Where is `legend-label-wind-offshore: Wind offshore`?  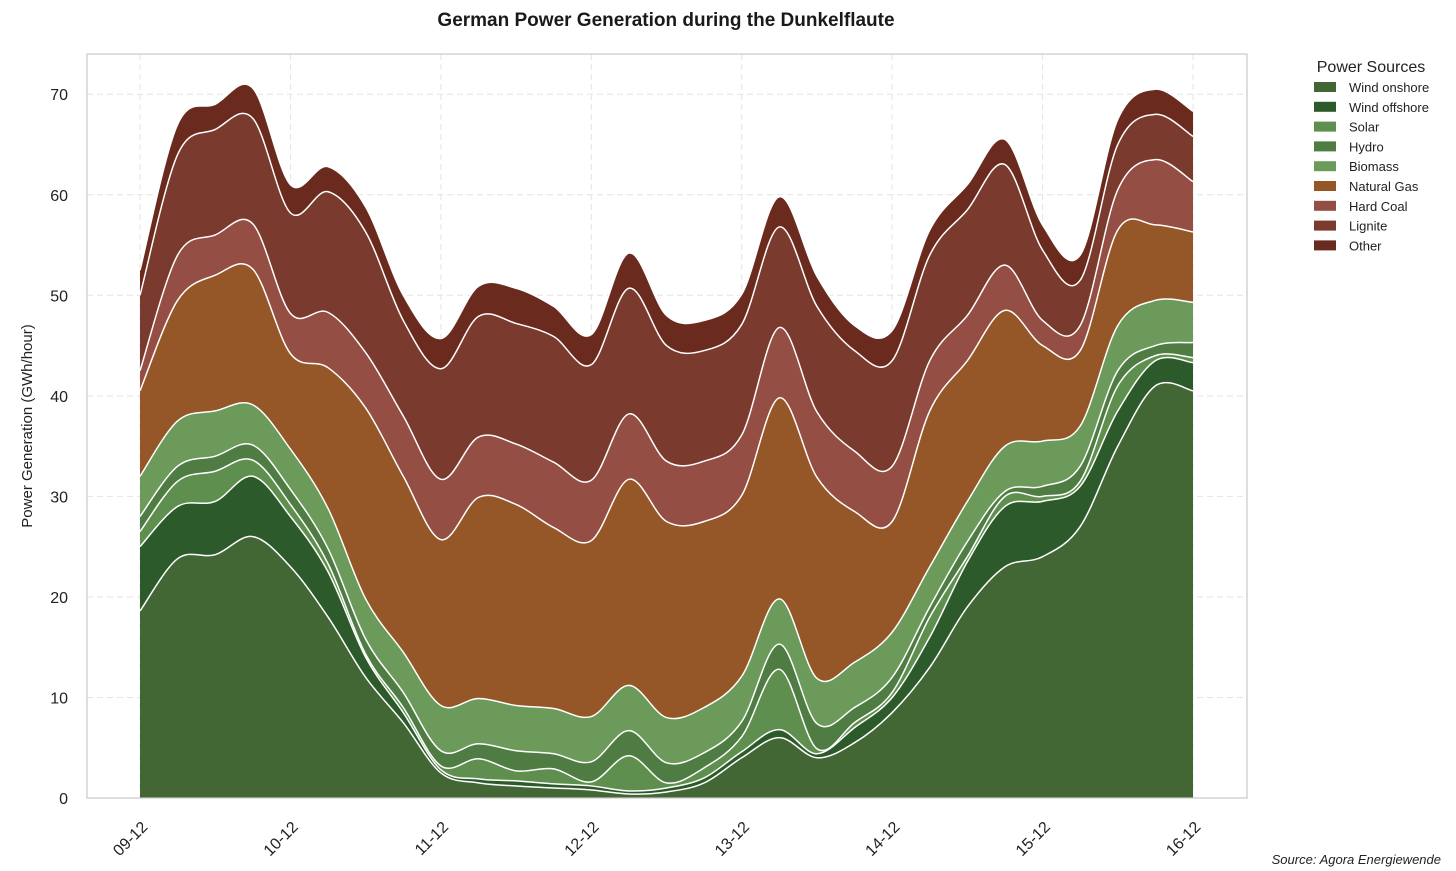
legend-label-wind-offshore: Wind offshore is located at coordinates (1389, 107).